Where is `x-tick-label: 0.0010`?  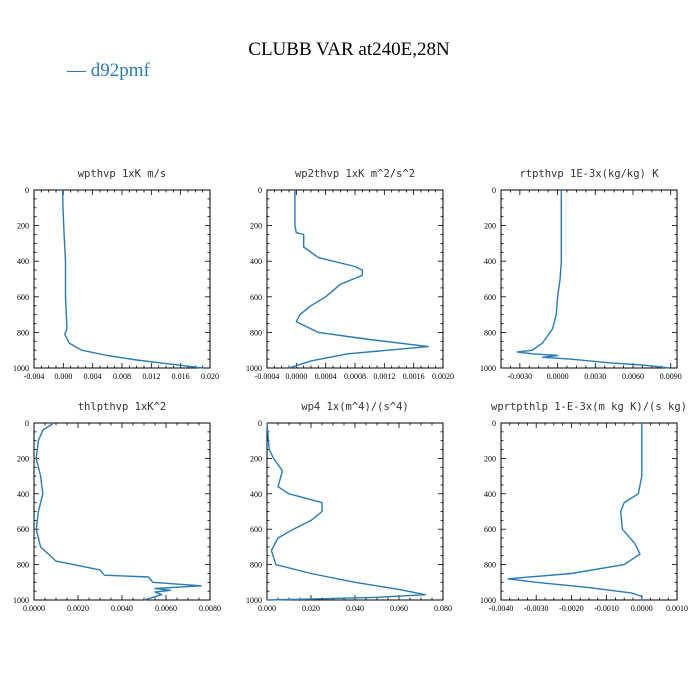
x-tick-label: 0.0010 is located at coordinates (677, 608).